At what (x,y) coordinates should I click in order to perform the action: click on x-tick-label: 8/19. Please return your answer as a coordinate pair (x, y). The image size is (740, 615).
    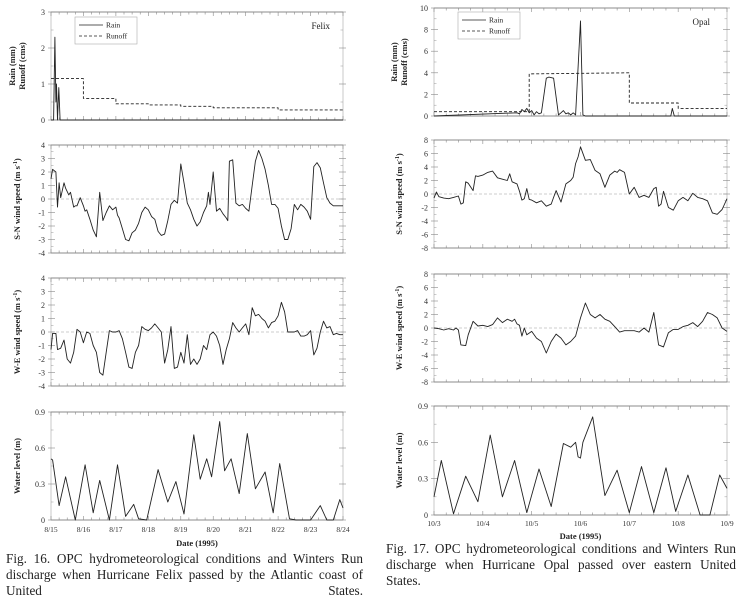
    Looking at the image, I should click on (181, 529).